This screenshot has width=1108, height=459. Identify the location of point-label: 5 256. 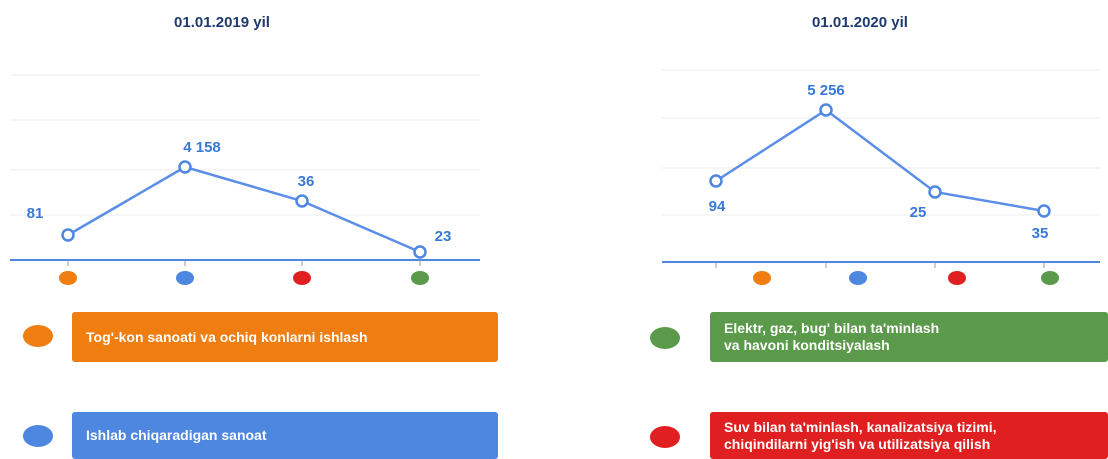
(826, 90).